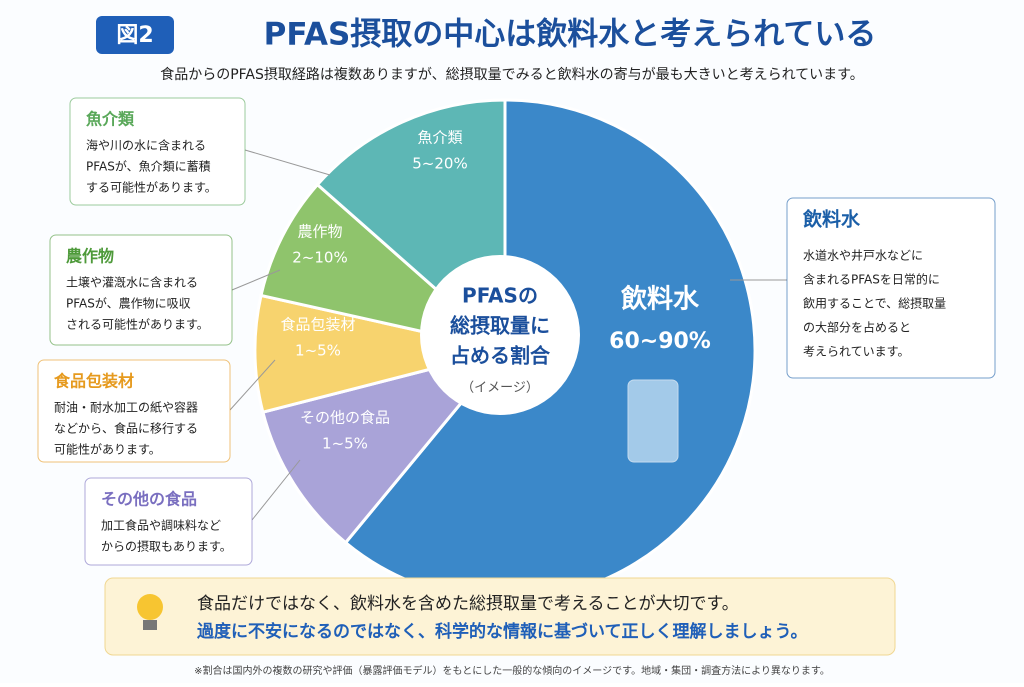  Describe the element at coordinates (146, 145) in the screenshot. I see `callout-line: 海や川の水に含まれる` at that location.